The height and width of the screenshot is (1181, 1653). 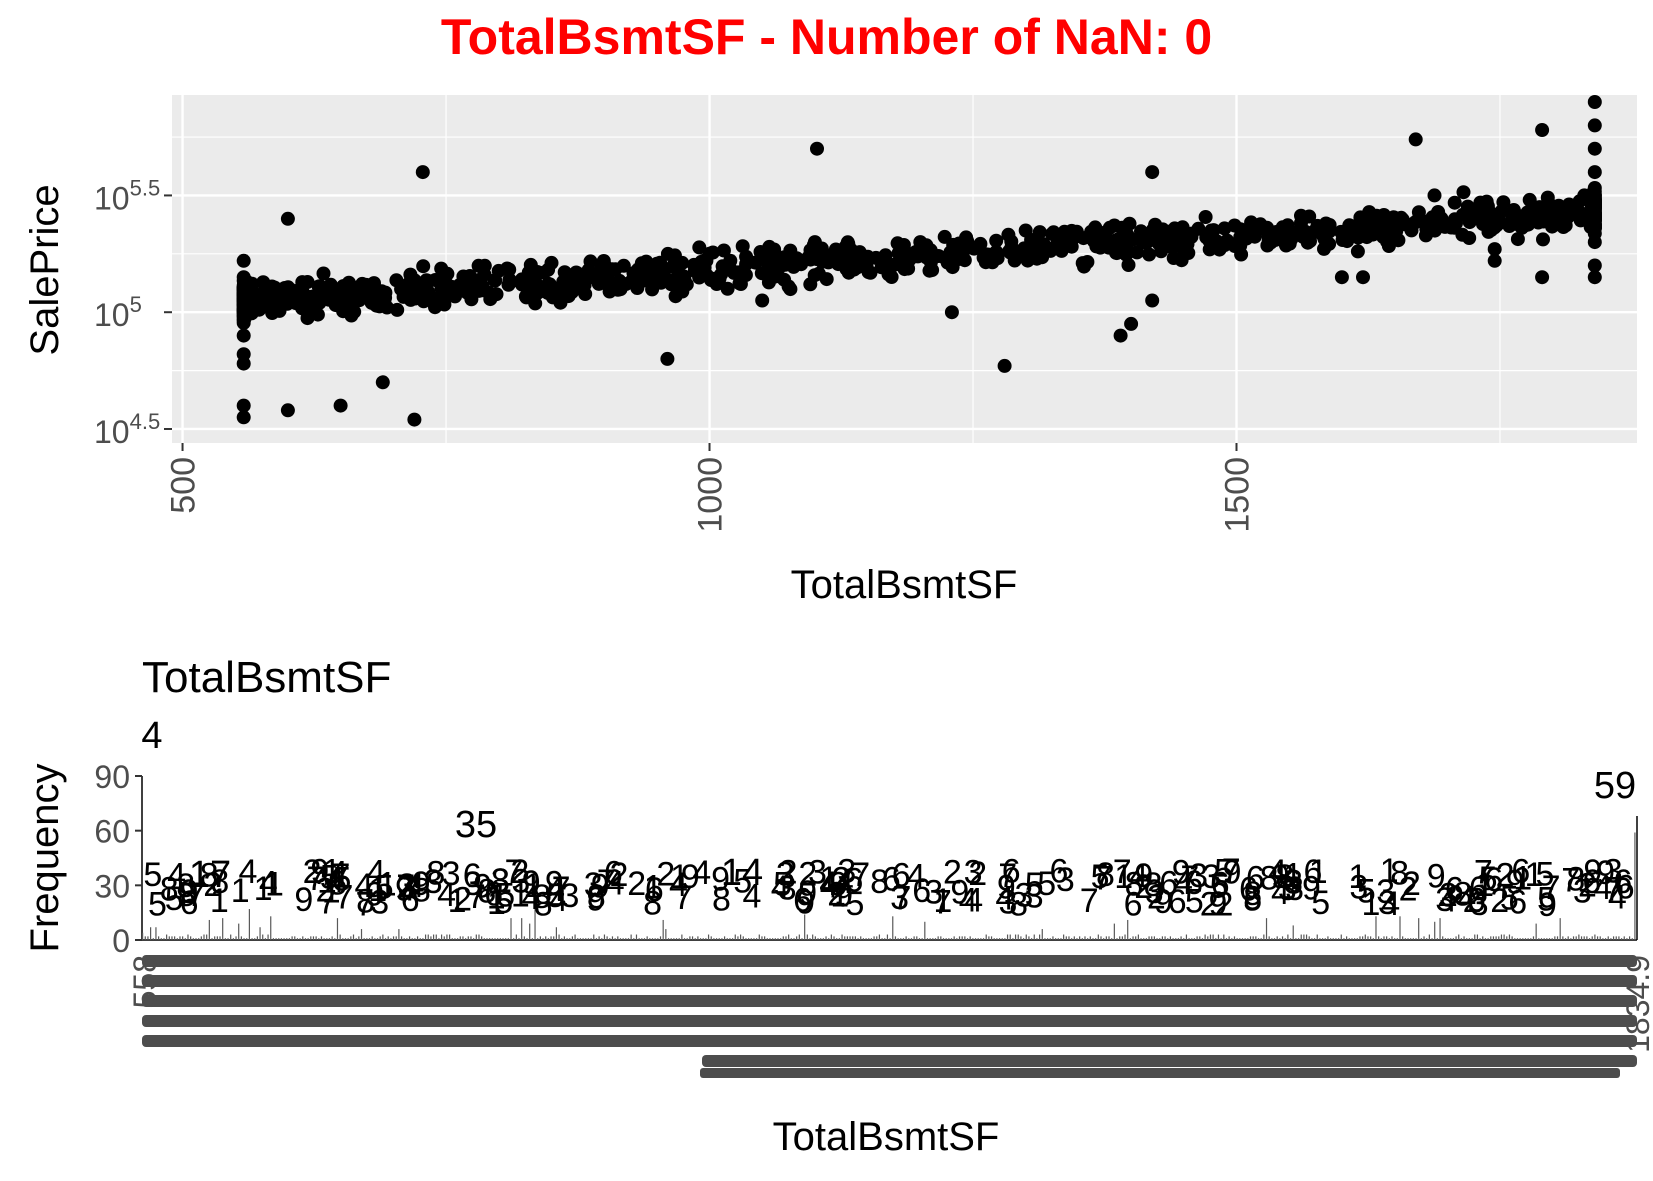 I want to click on bar-value-label: 7, so click(x=683, y=898).